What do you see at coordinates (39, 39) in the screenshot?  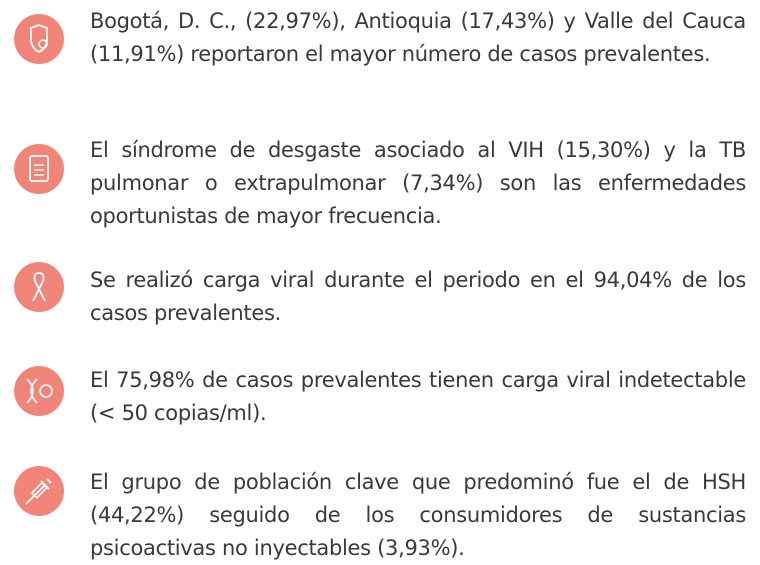 I see `icon-shield` at bounding box center [39, 39].